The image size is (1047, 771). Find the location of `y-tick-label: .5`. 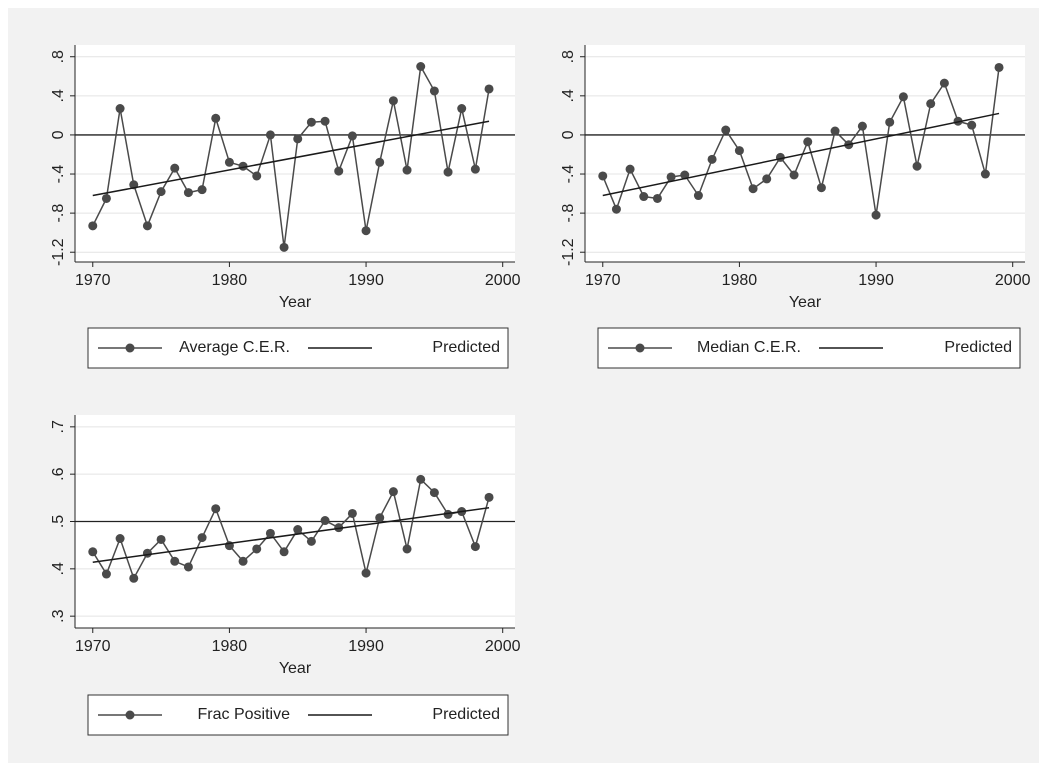

y-tick-label: .5 is located at coordinates (58, 521).